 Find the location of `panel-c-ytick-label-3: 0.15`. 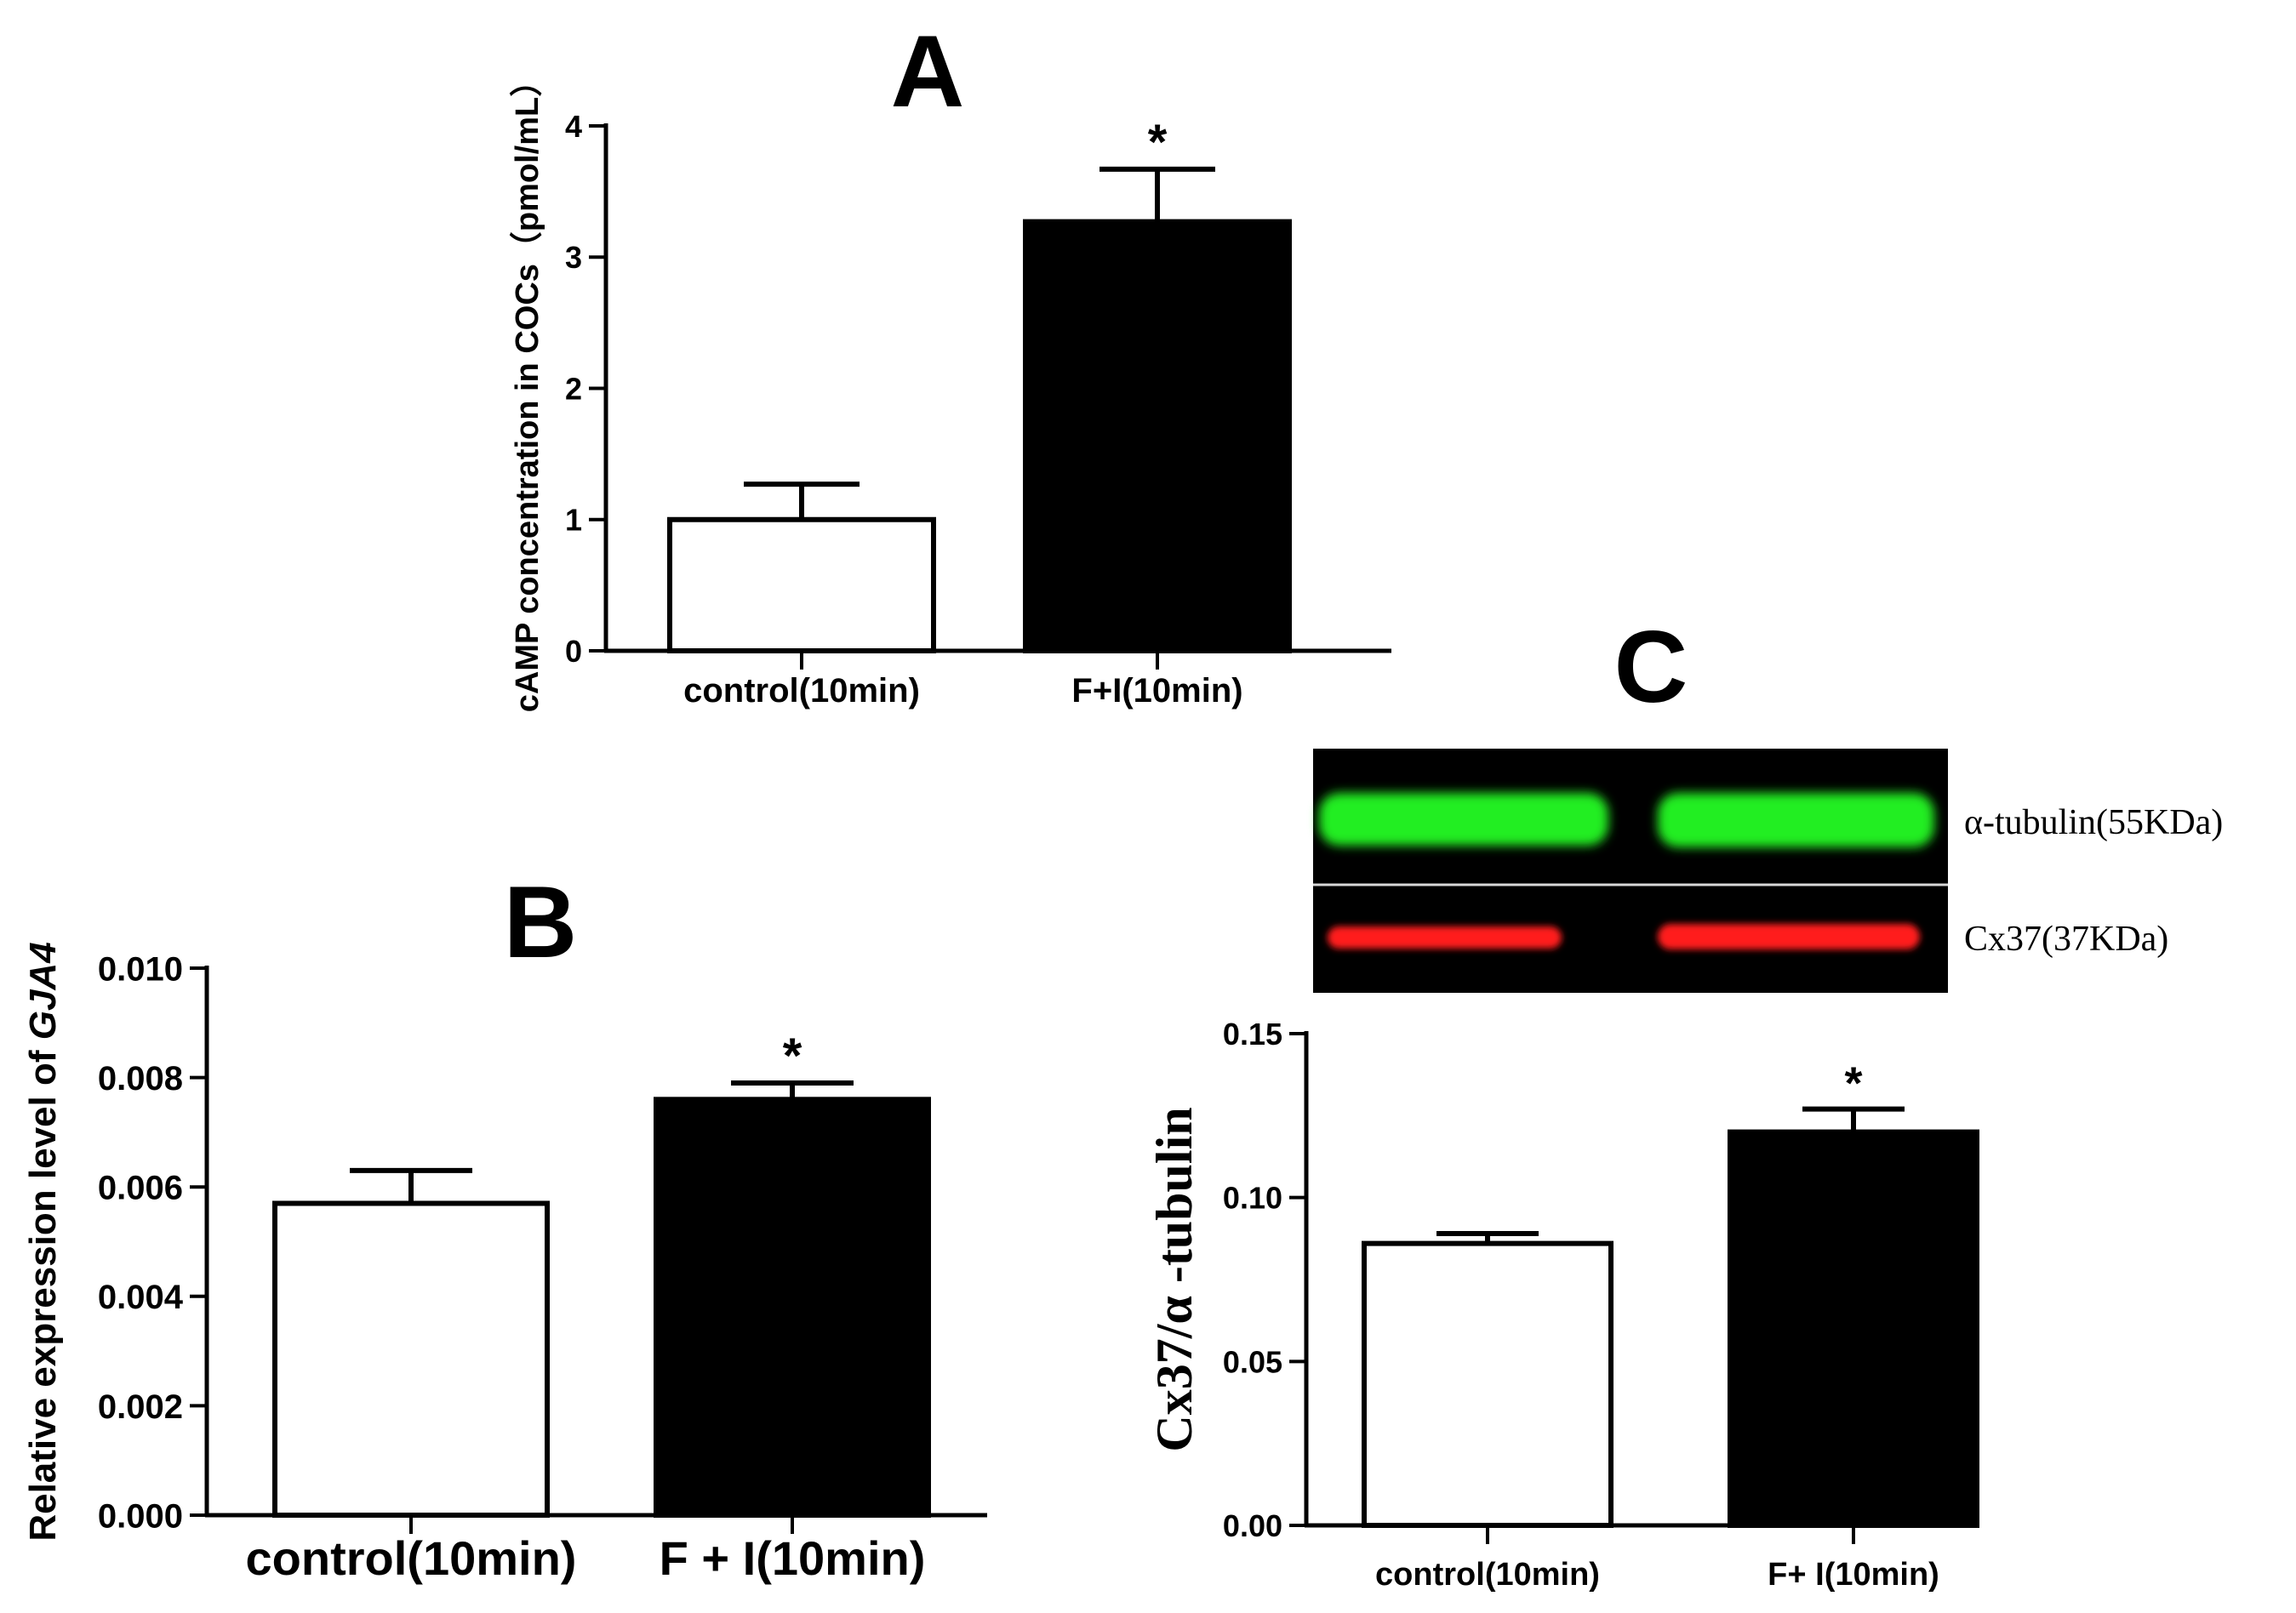

panel-c-ytick-label-3: 0.15 is located at coordinates (1253, 1034).